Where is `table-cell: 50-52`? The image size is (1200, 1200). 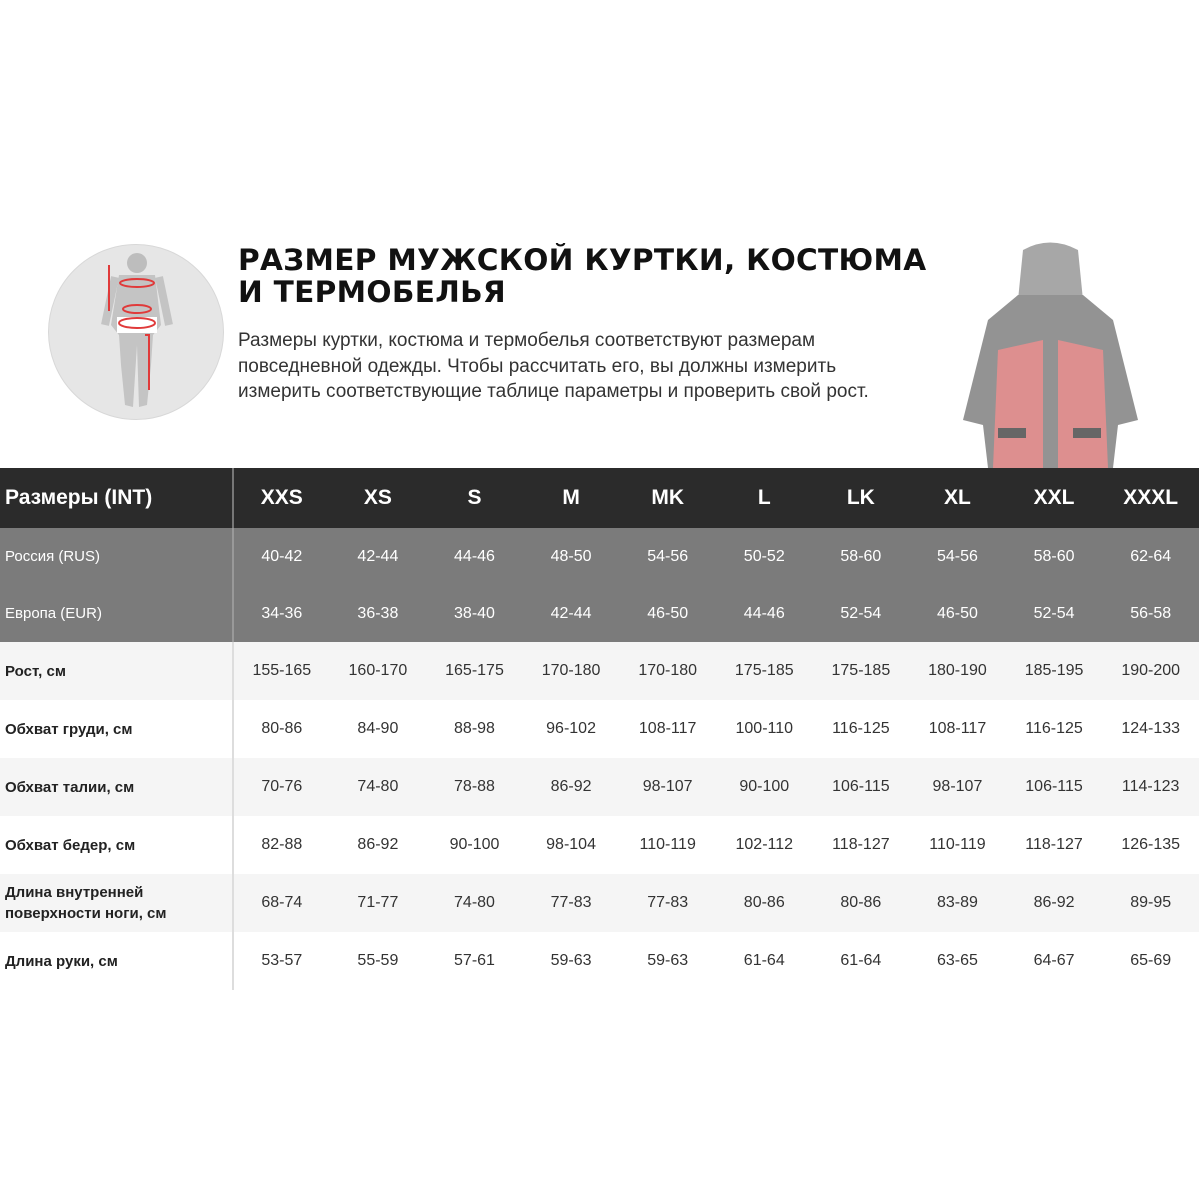
table-cell: 50-52 is located at coordinates (764, 556).